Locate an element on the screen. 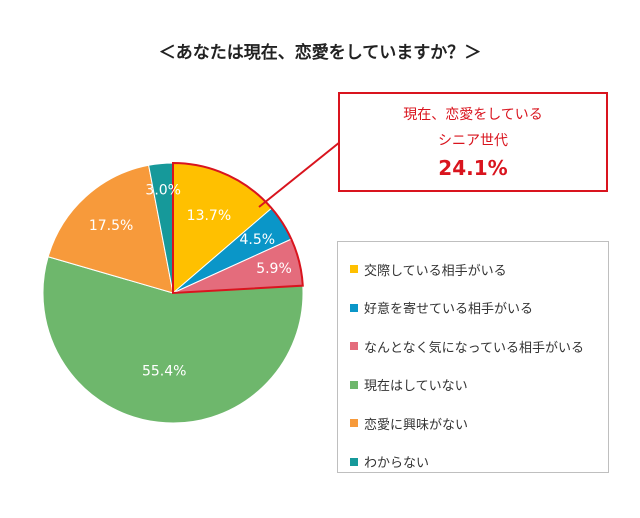  legend-item: 交際している相手がいる is located at coordinates (473, 269).